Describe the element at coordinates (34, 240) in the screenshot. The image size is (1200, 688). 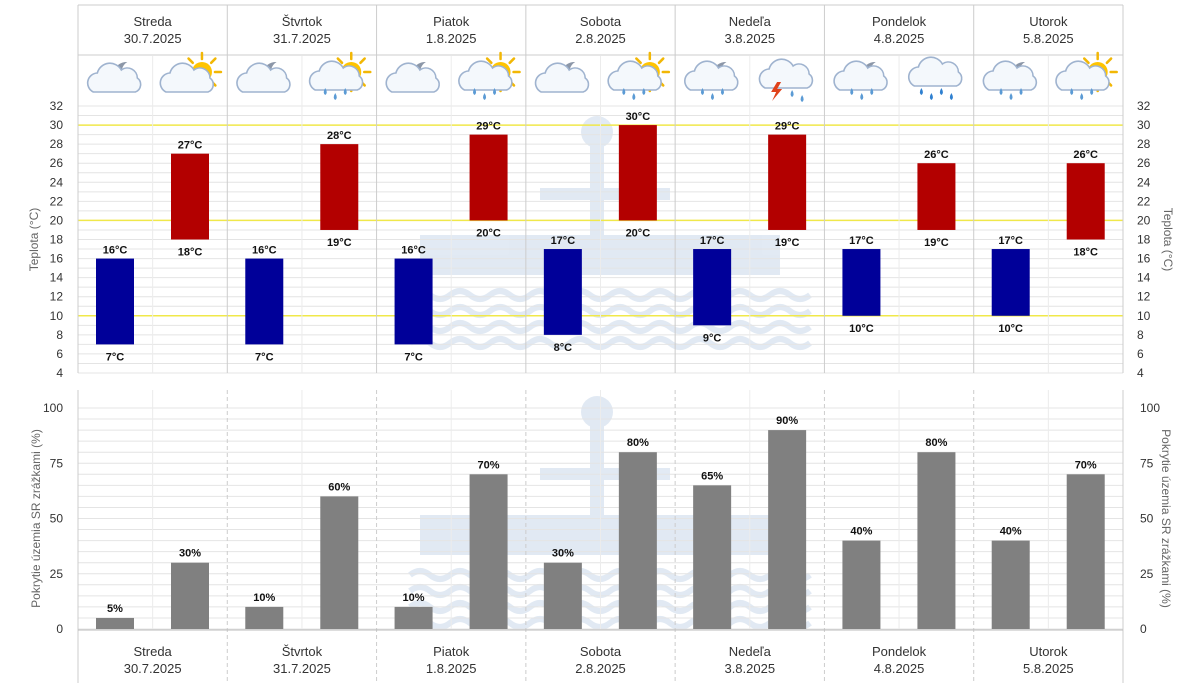
I see `temperature-axis-title-left: Teplota (°C)` at that location.